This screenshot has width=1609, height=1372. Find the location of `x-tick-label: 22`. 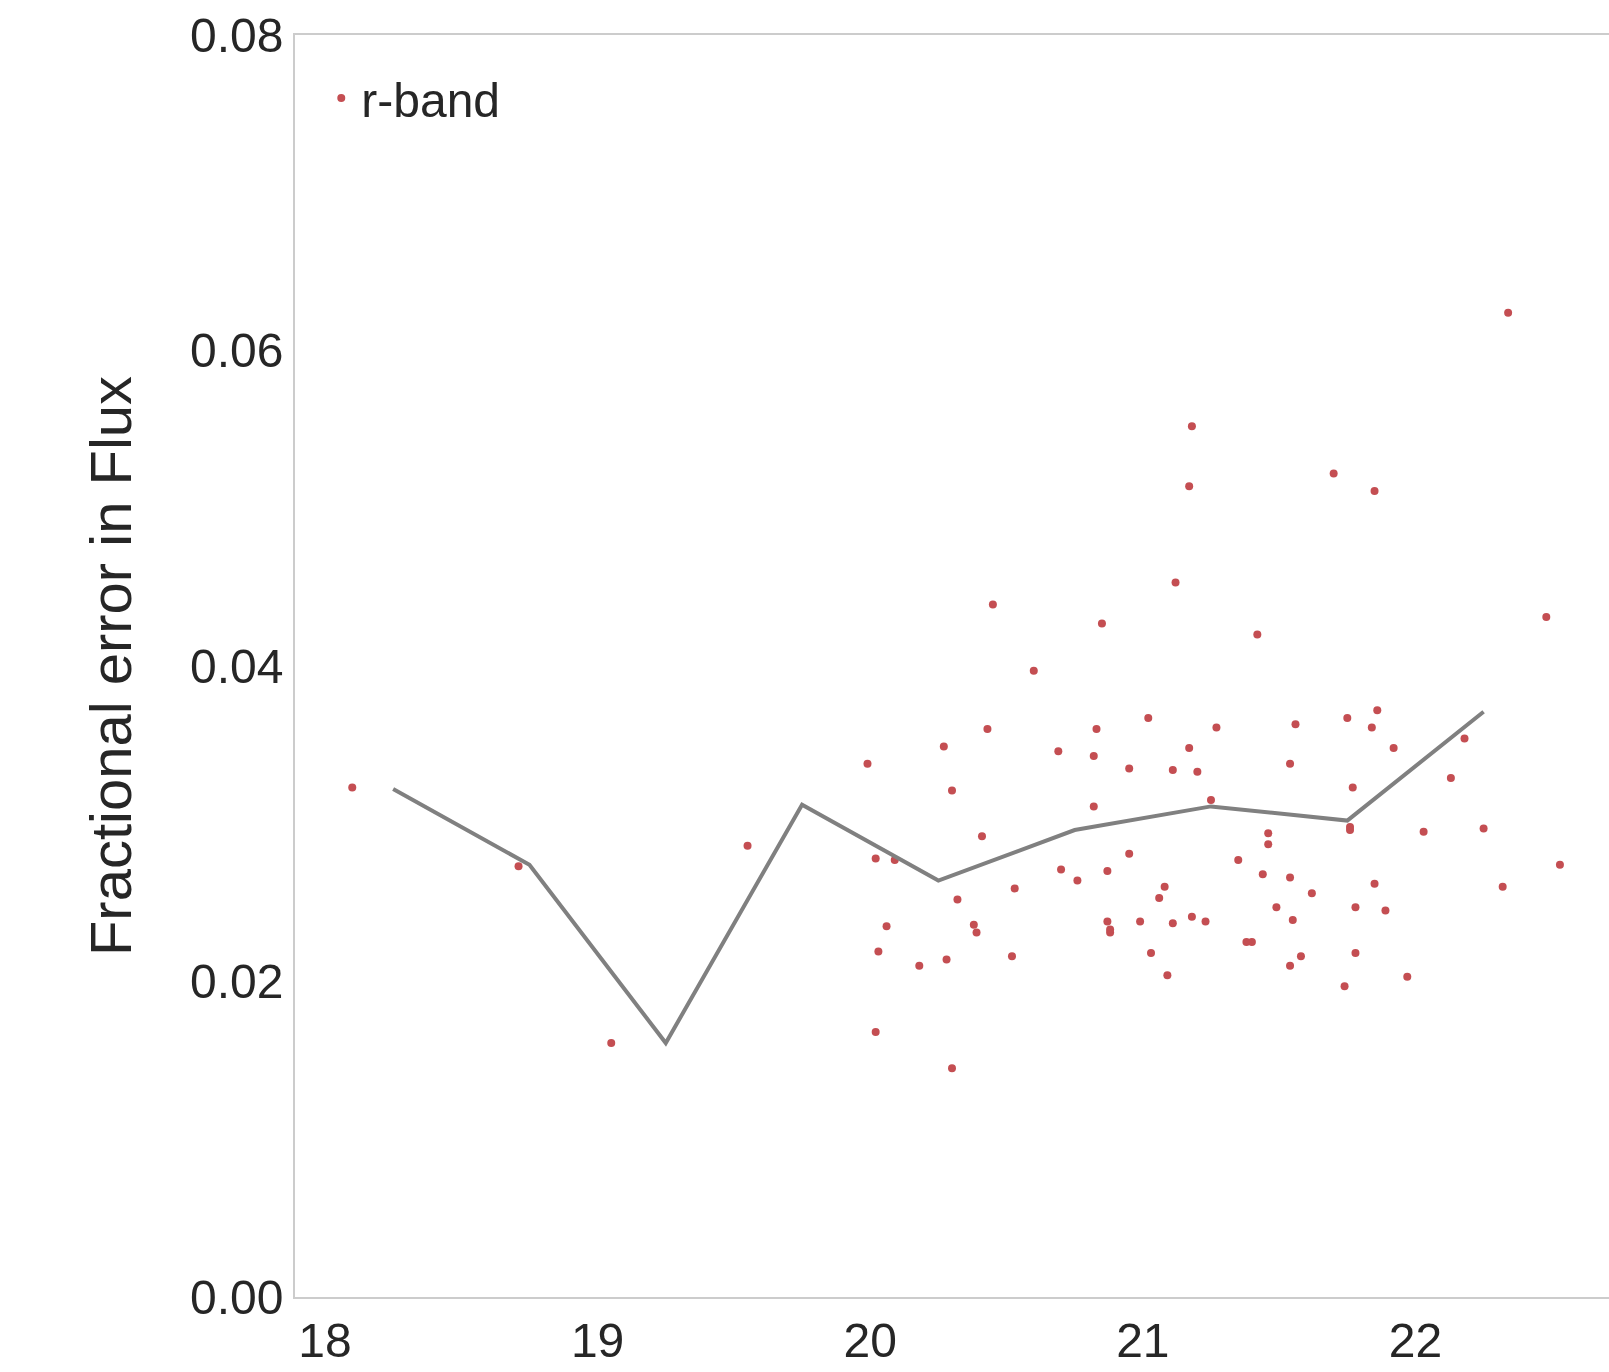

x-tick-label: 22 is located at coordinates (1415, 1340).